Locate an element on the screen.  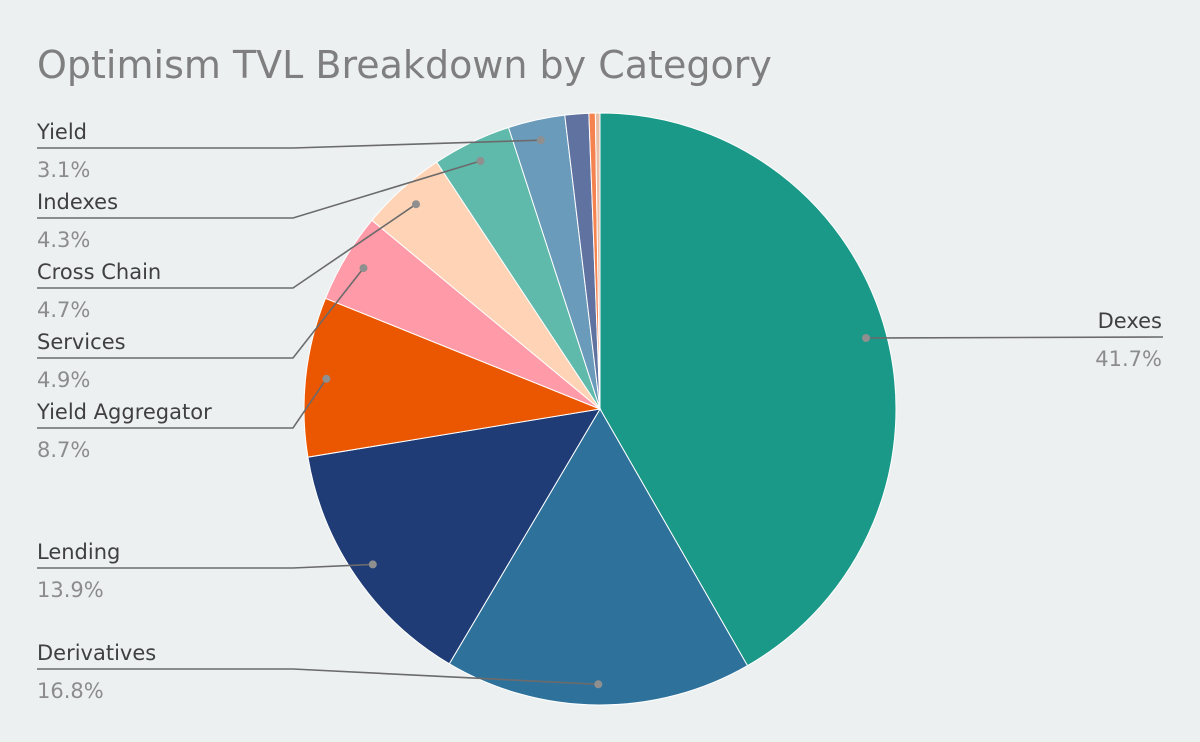
leader-line-yield is located at coordinates (289, 144).